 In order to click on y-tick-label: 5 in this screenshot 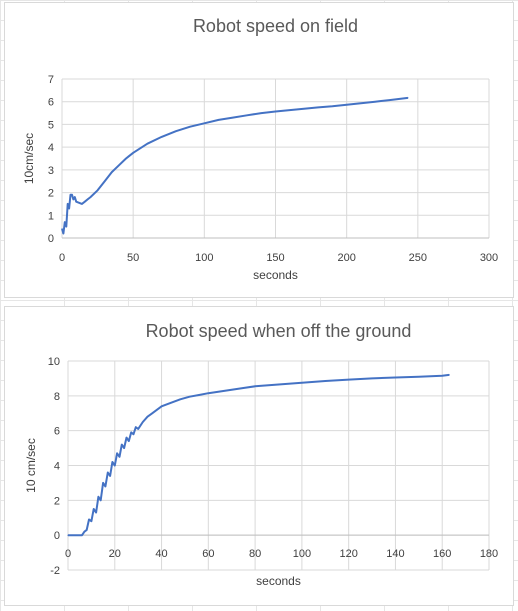, I will do `click(51, 125)`.